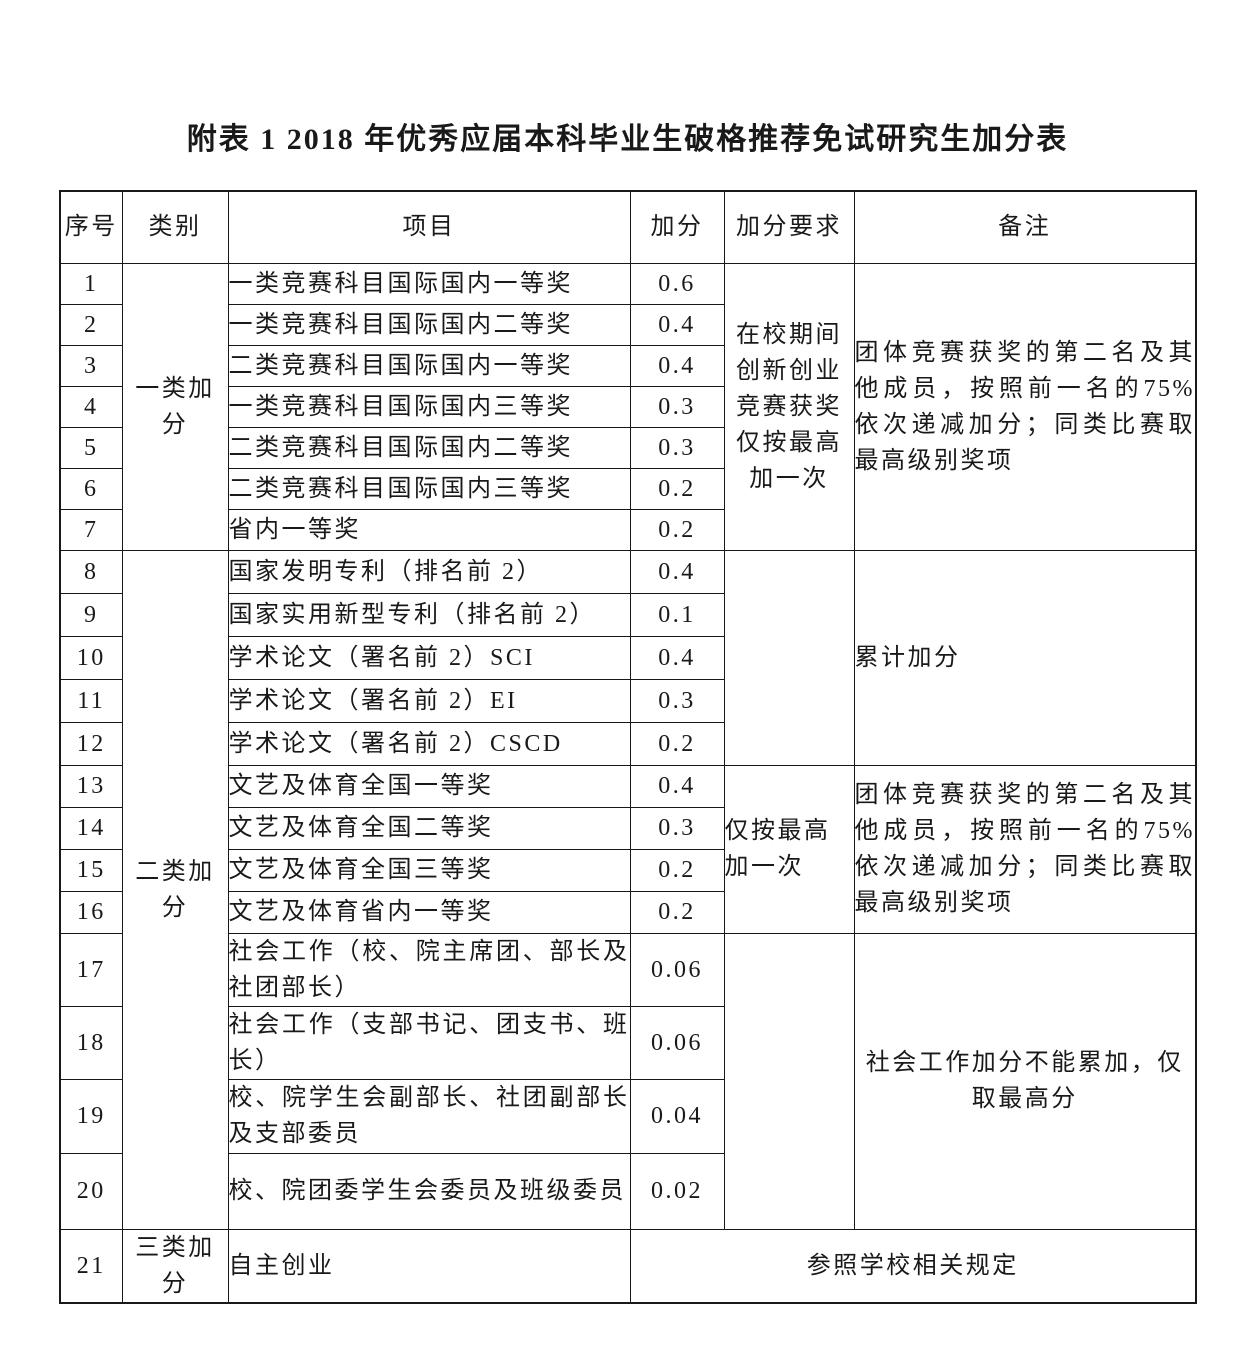 The height and width of the screenshot is (1362, 1255). I want to click on item-cell: 文艺及体育全国三等奖, so click(429, 870).